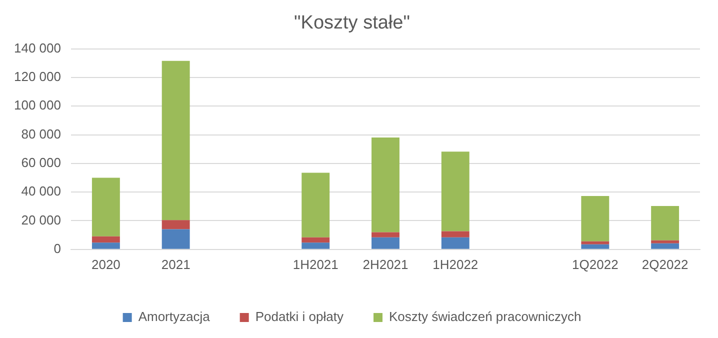 This screenshot has height=338, width=718. What do you see at coordinates (595, 264) in the screenshot?
I see `x-tick-label: 1Q2022` at bounding box center [595, 264].